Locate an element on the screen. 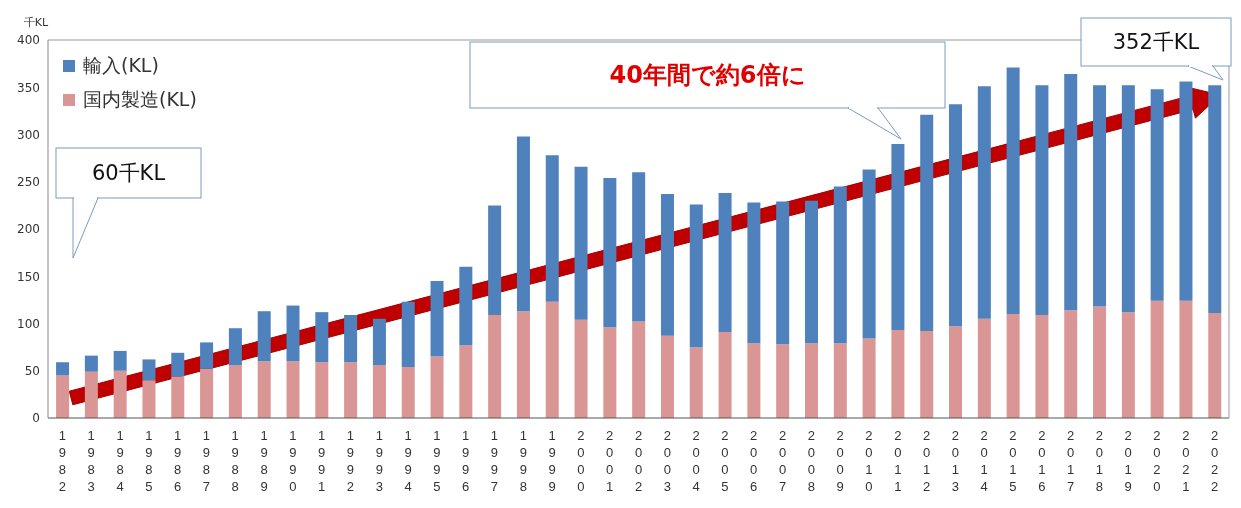 The width and height of the screenshot is (1241, 508). annotation: 60千KL is located at coordinates (128, 173).